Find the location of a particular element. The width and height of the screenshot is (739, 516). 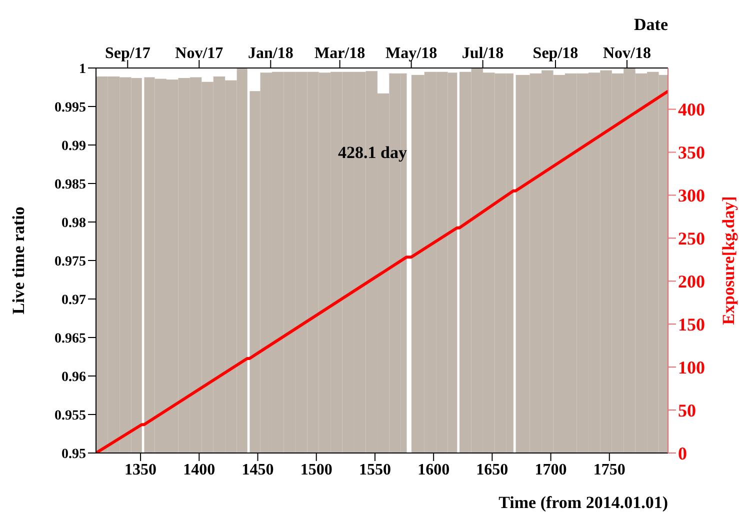

x-tick-label: 1700 is located at coordinates (550, 469).